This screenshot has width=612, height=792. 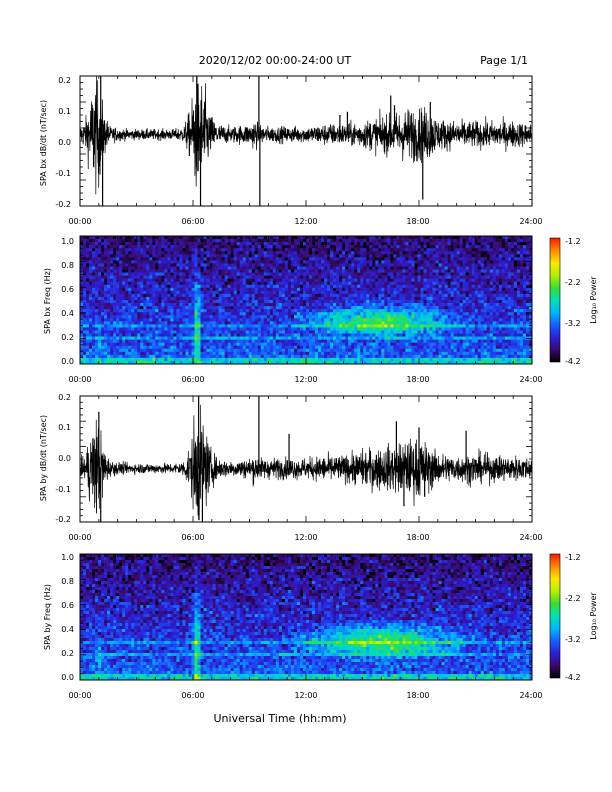 I want to click on ytick-label: 0.0, so click(x=64, y=142).